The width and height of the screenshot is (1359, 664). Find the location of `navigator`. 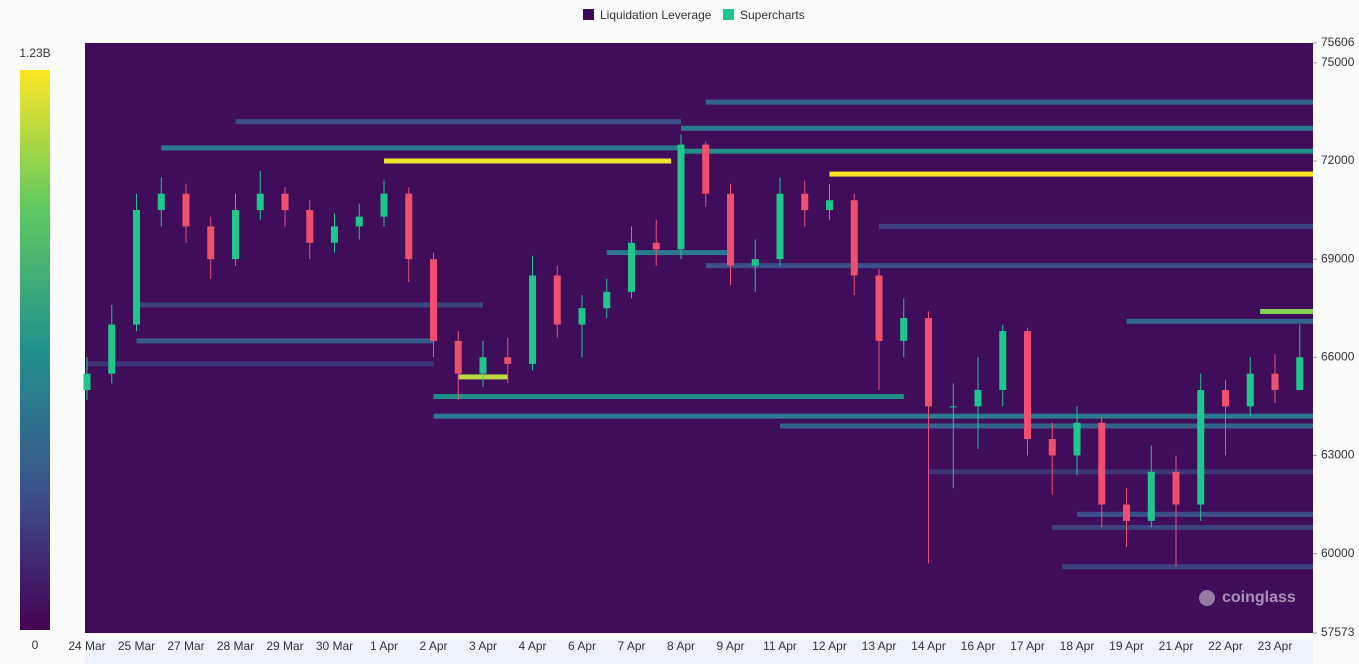

navigator is located at coordinates (699, 652).